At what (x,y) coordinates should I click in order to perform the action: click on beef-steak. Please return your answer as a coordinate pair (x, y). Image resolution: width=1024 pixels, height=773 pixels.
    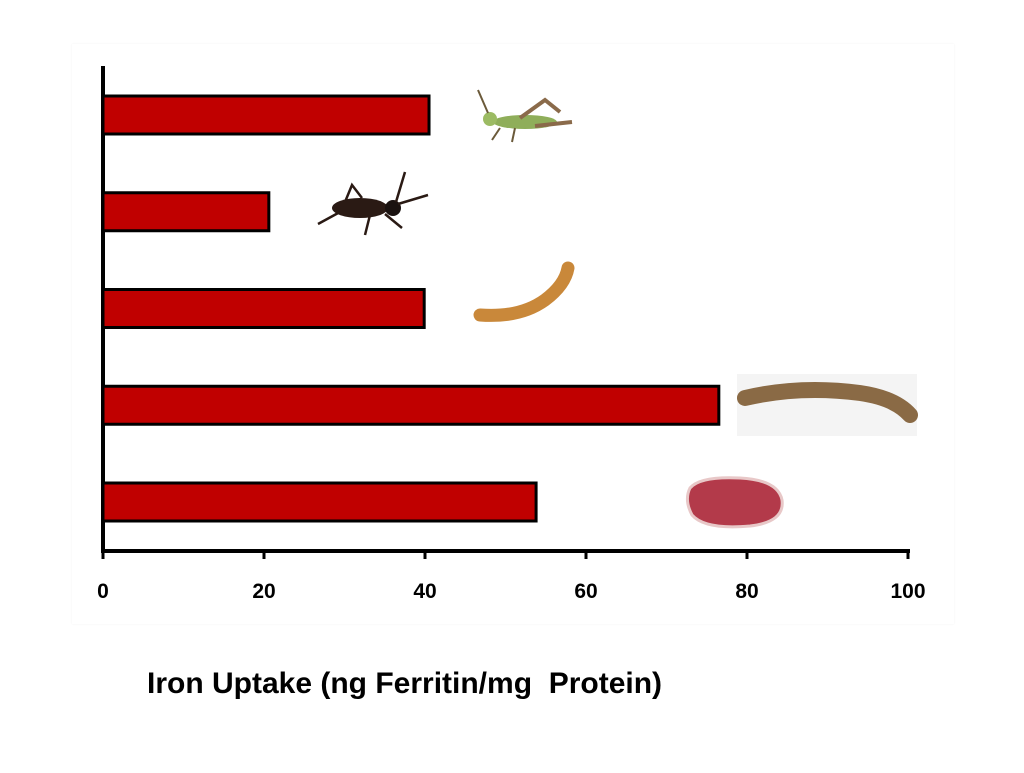
    Looking at the image, I should click on (734, 502).